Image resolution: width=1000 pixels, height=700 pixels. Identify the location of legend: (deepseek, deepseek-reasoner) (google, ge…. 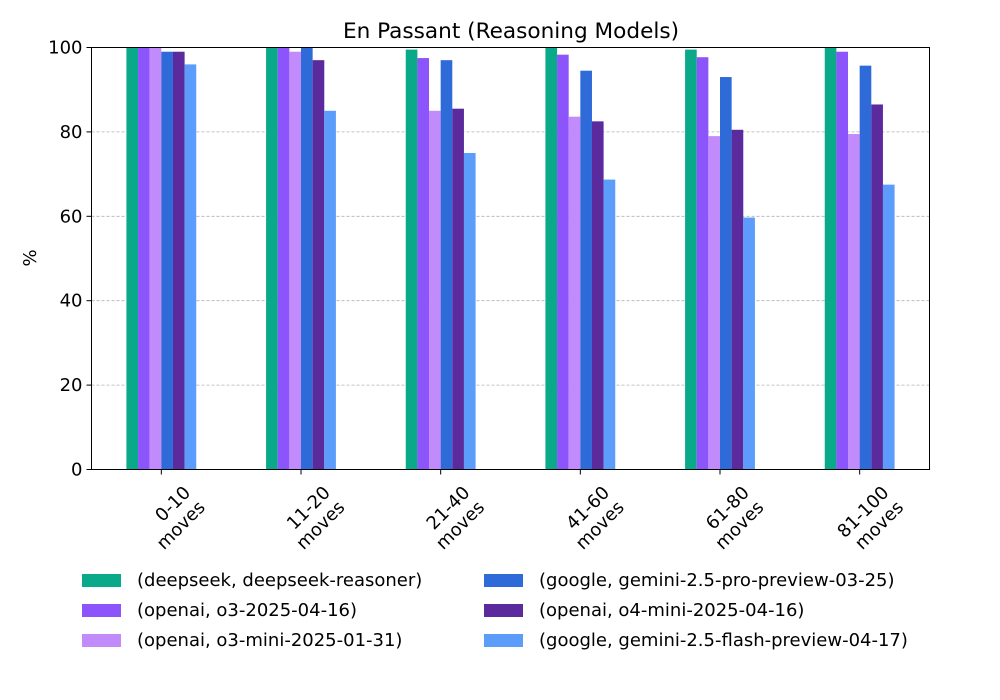
(522, 610).